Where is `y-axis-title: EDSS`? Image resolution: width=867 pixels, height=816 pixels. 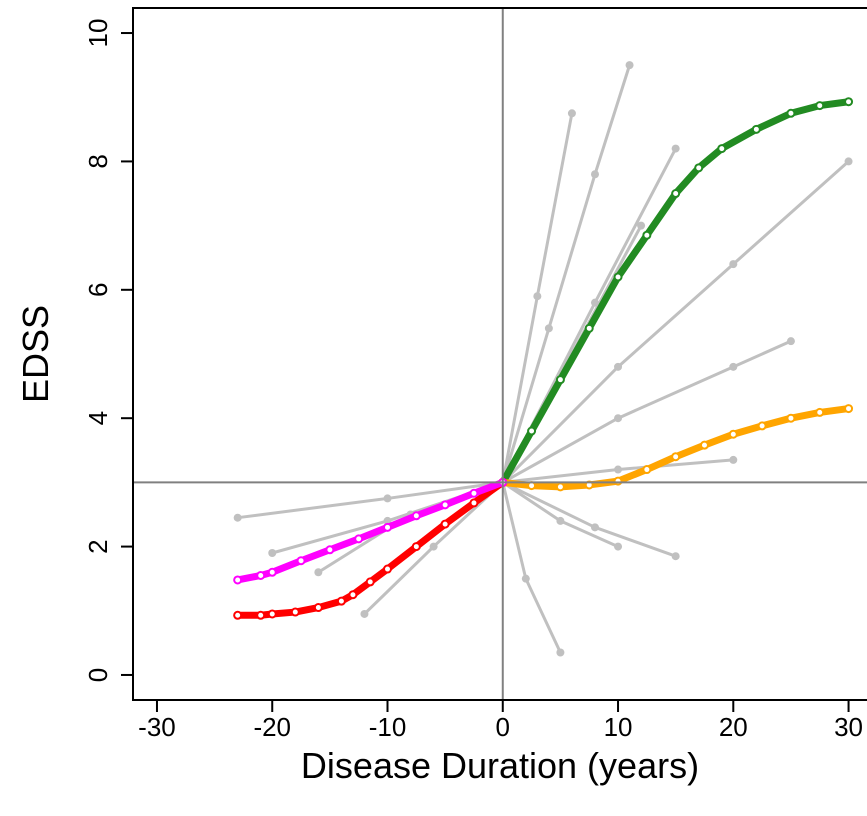
y-axis-title: EDSS is located at coordinates (35, 354).